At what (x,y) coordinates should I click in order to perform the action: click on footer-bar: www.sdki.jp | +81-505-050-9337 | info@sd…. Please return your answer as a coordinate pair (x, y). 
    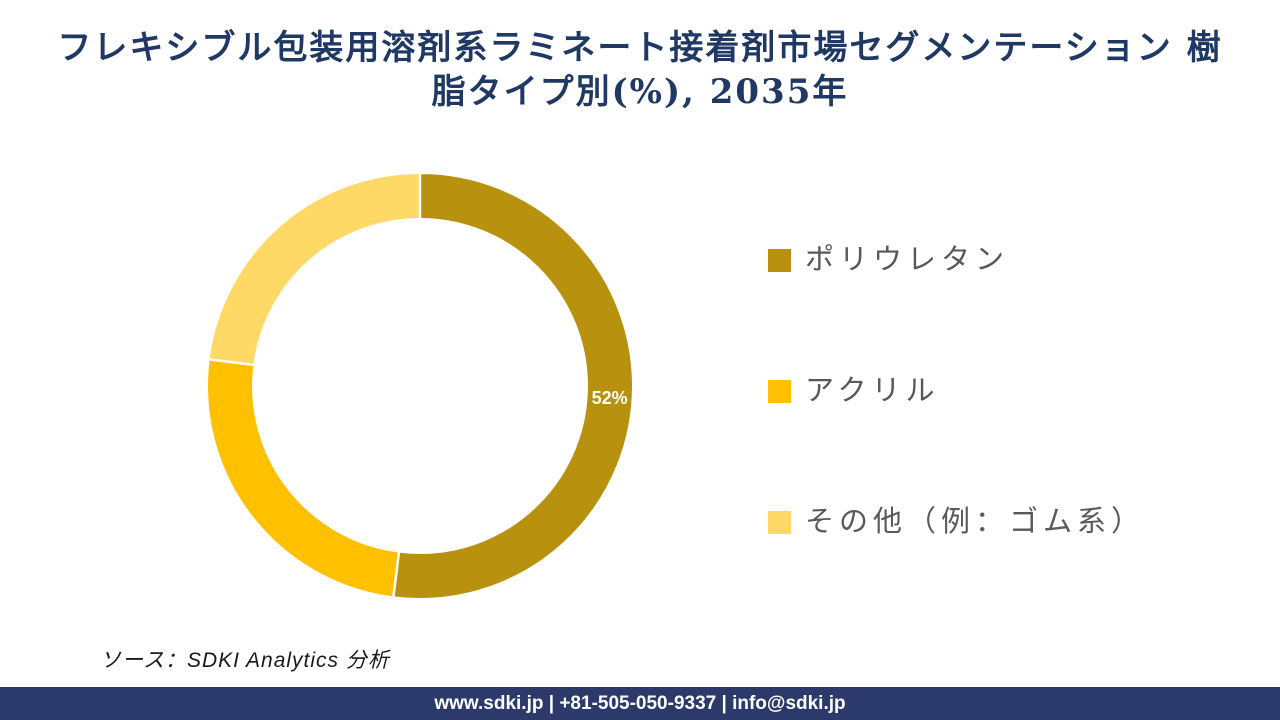
    Looking at the image, I should click on (640, 703).